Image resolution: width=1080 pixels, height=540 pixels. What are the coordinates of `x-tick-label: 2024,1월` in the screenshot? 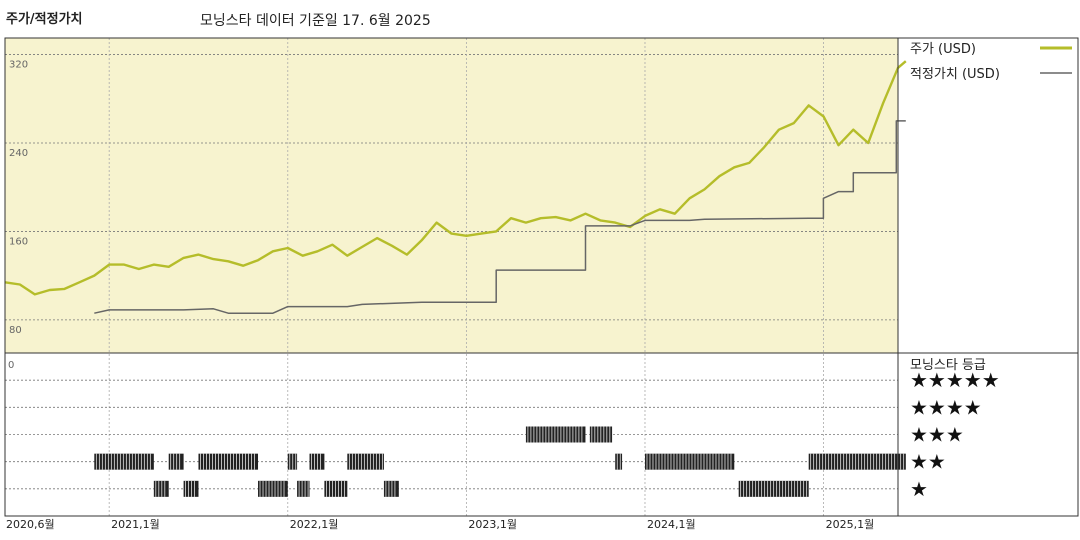 It's located at (671, 524).